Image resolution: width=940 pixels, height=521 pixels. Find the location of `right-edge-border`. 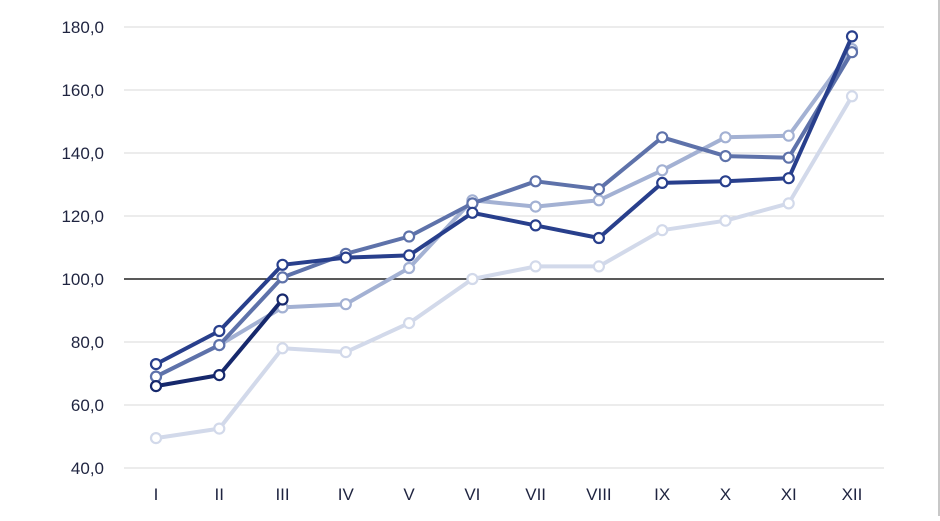

right-edge-border is located at coordinates (939, 258).